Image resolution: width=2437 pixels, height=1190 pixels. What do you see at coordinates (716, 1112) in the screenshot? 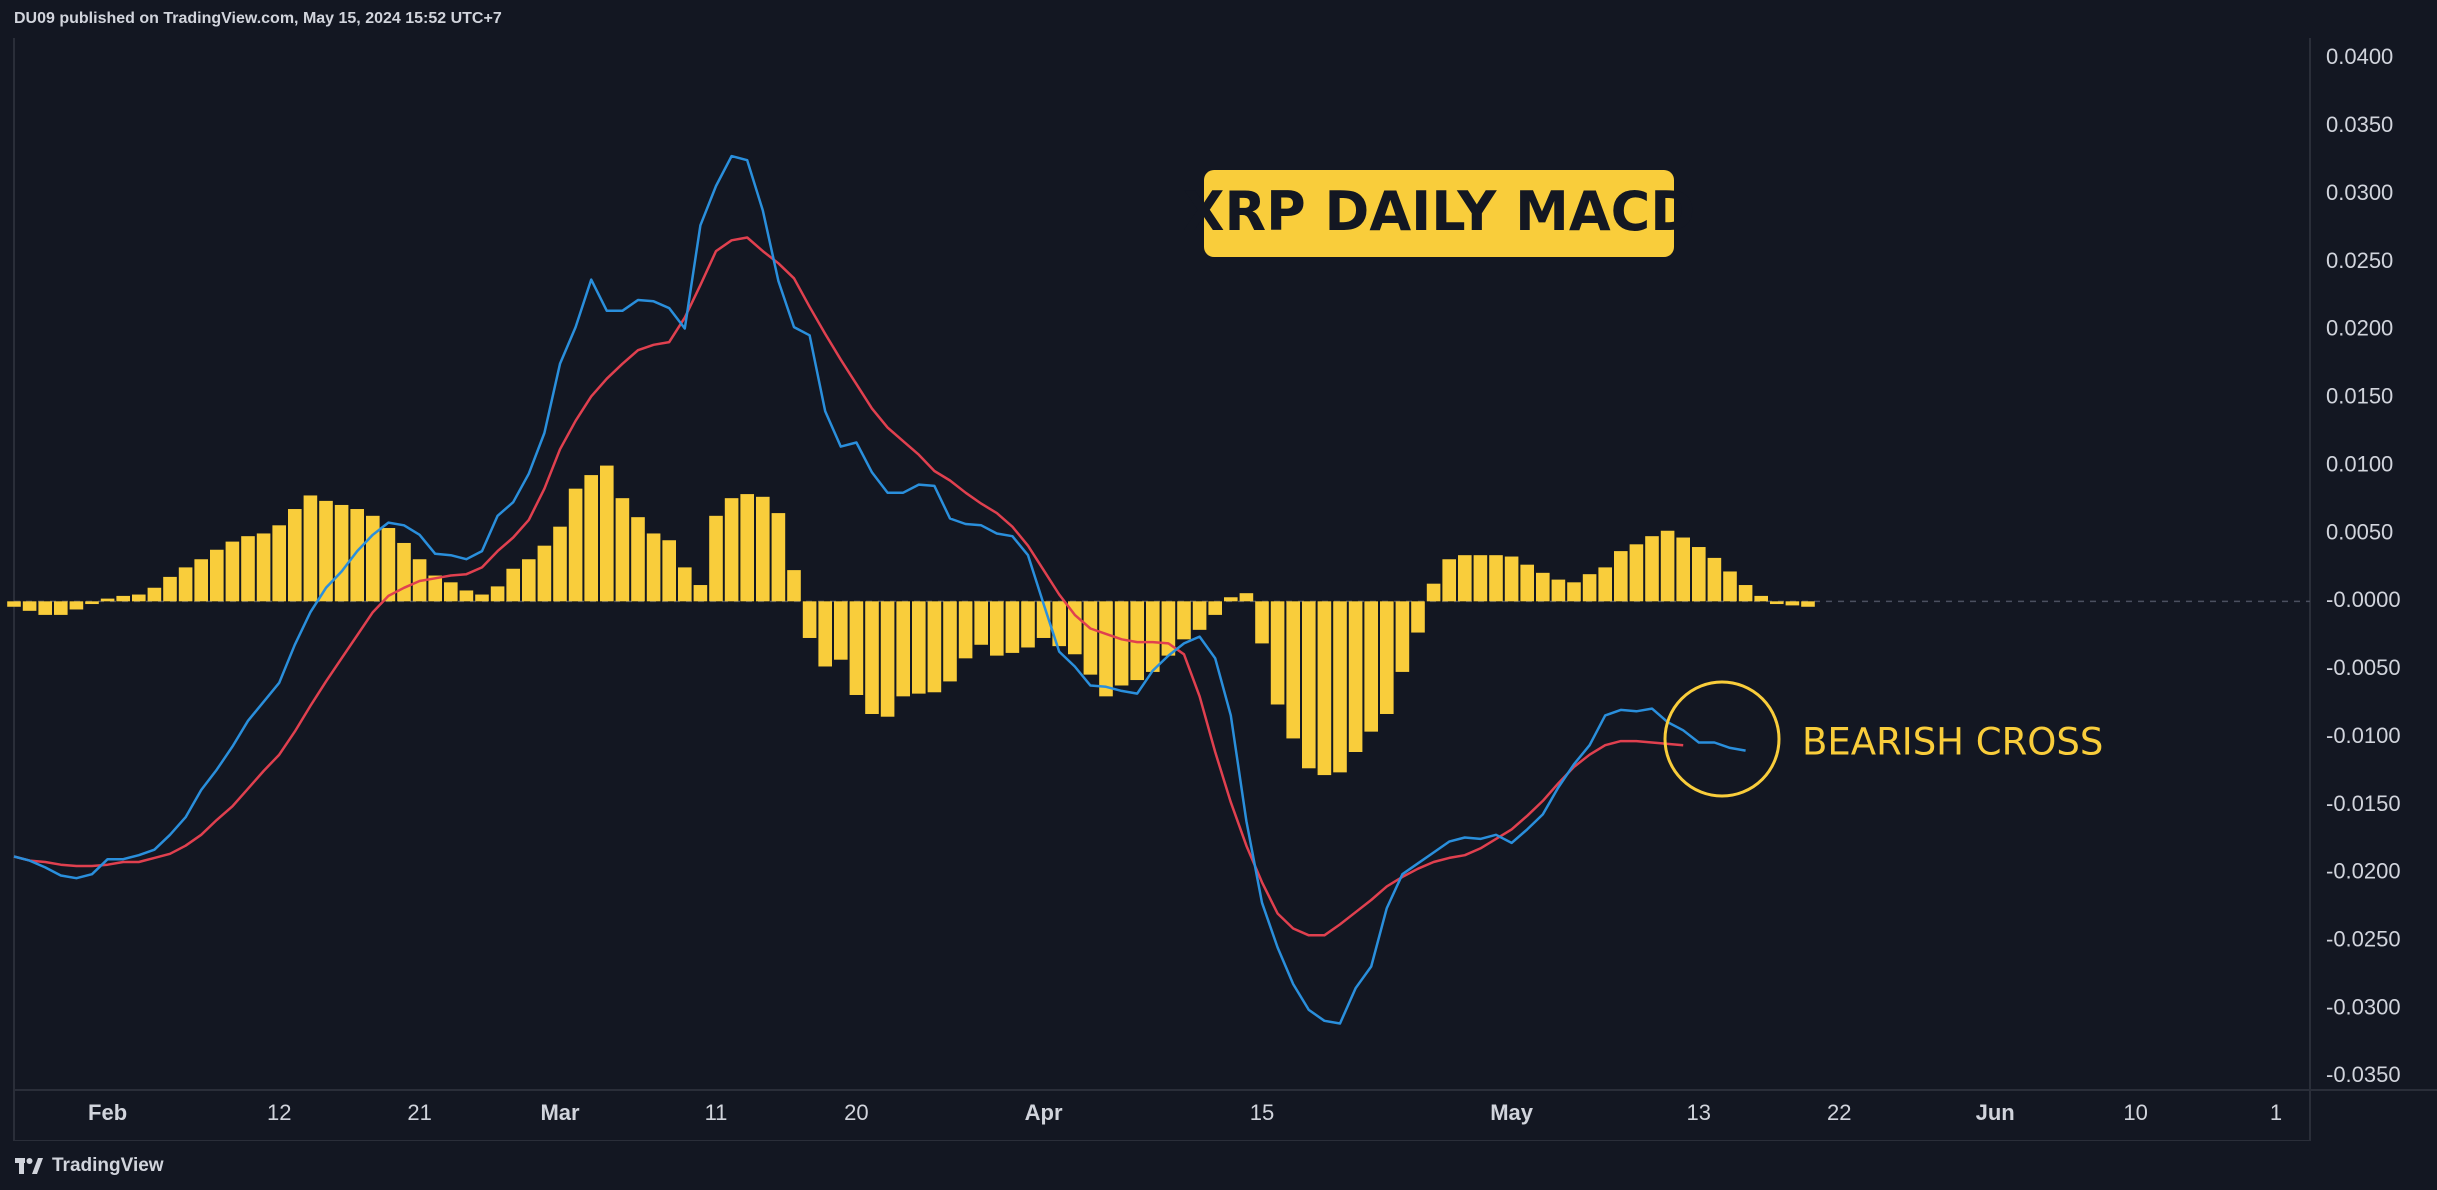
I see `x-tick-label: 11` at bounding box center [716, 1112].